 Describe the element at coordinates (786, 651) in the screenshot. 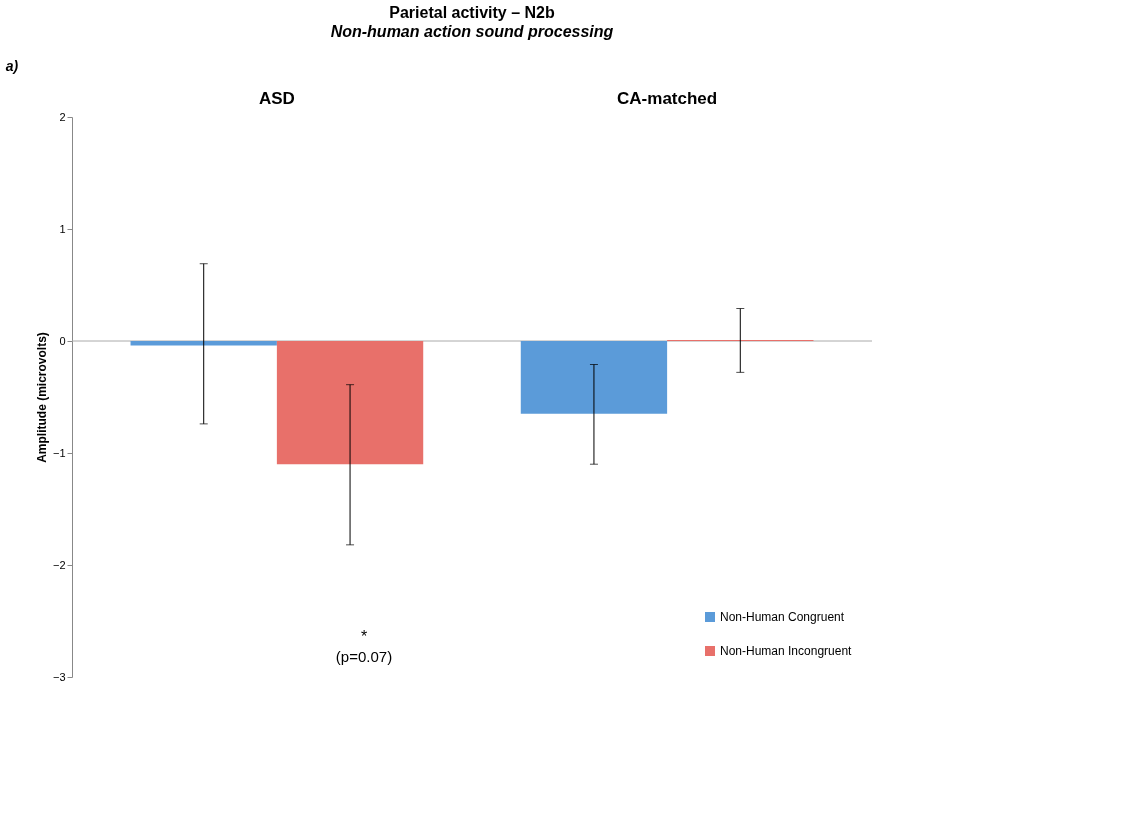

I see `legend-label: Non-Human Incongruent` at that location.